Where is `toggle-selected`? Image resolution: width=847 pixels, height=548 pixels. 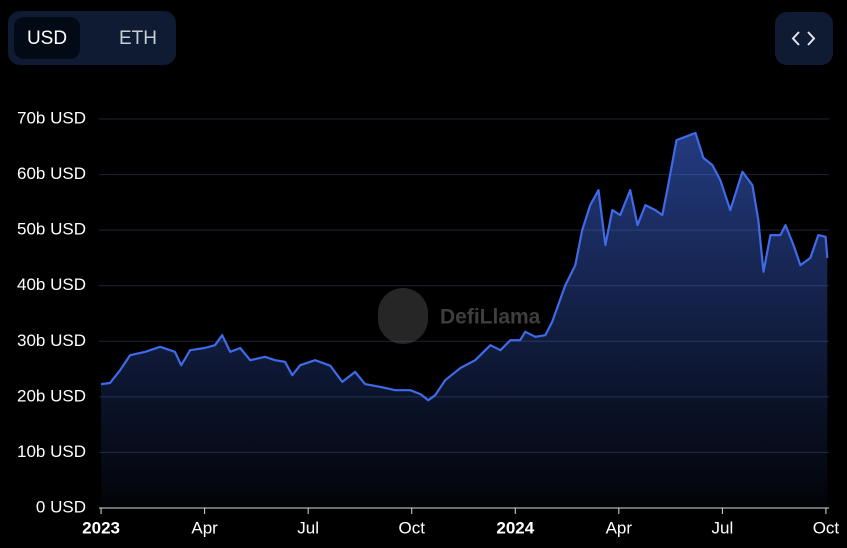
toggle-selected is located at coordinates (47, 38).